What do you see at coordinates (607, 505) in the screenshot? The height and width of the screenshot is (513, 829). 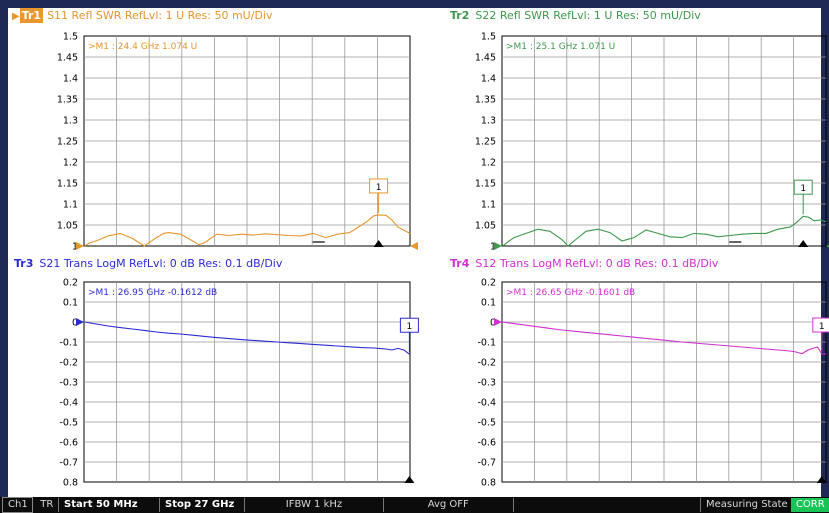 I see `status-spacer` at bounding box center [607, 505].